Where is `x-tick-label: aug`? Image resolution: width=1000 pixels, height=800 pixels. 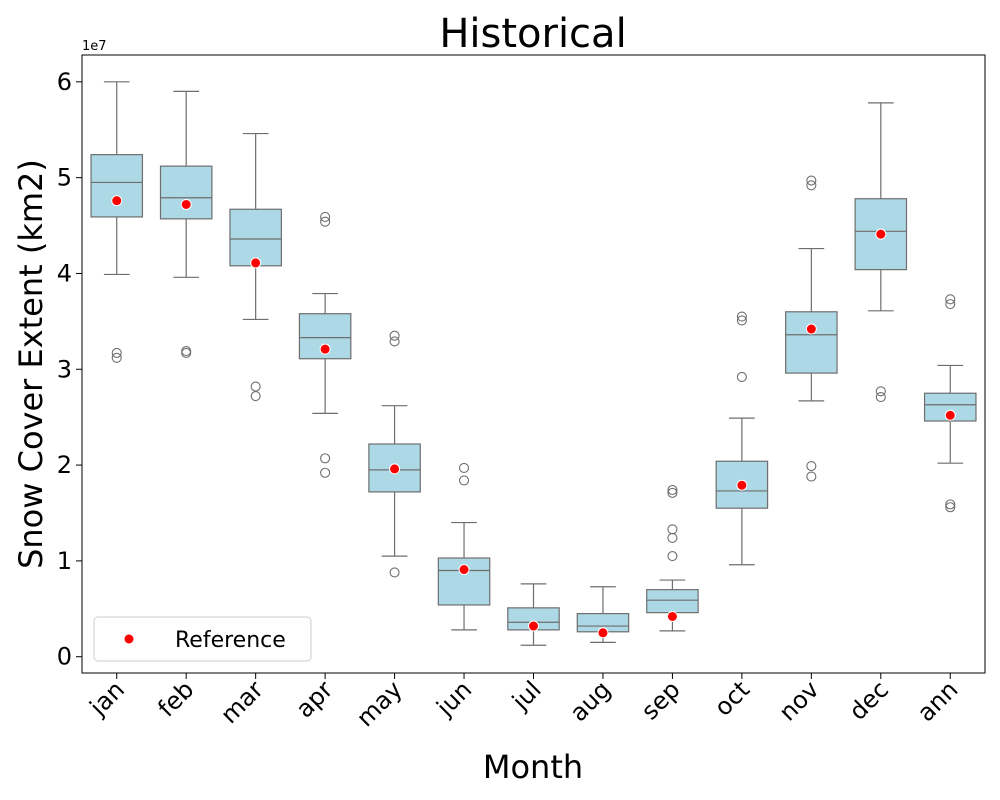 x-tick-label: aug is located at coordinates (590, 701).